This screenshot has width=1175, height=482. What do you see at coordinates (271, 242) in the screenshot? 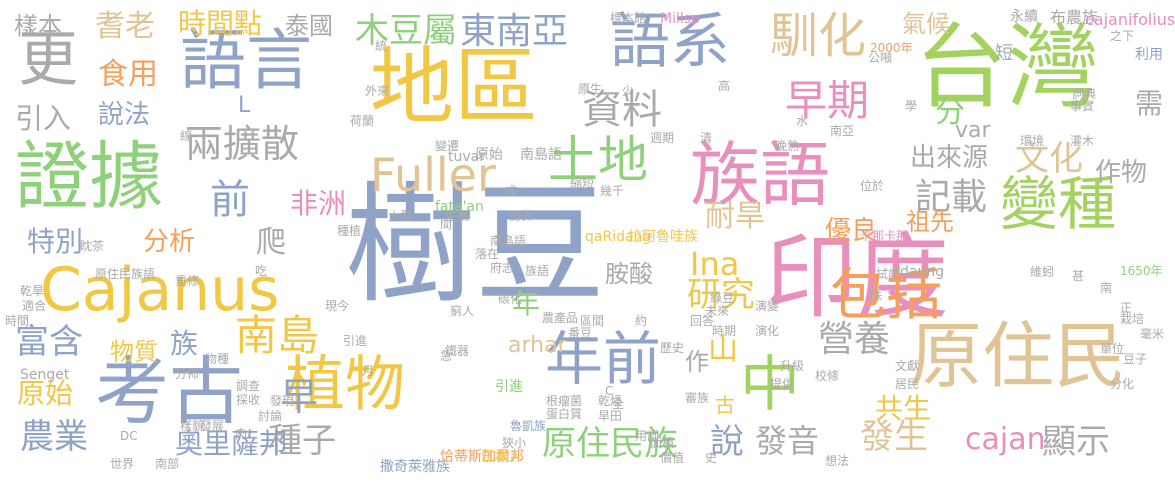
I see `cloud-word: 爬` at bounding box center [271, 242].